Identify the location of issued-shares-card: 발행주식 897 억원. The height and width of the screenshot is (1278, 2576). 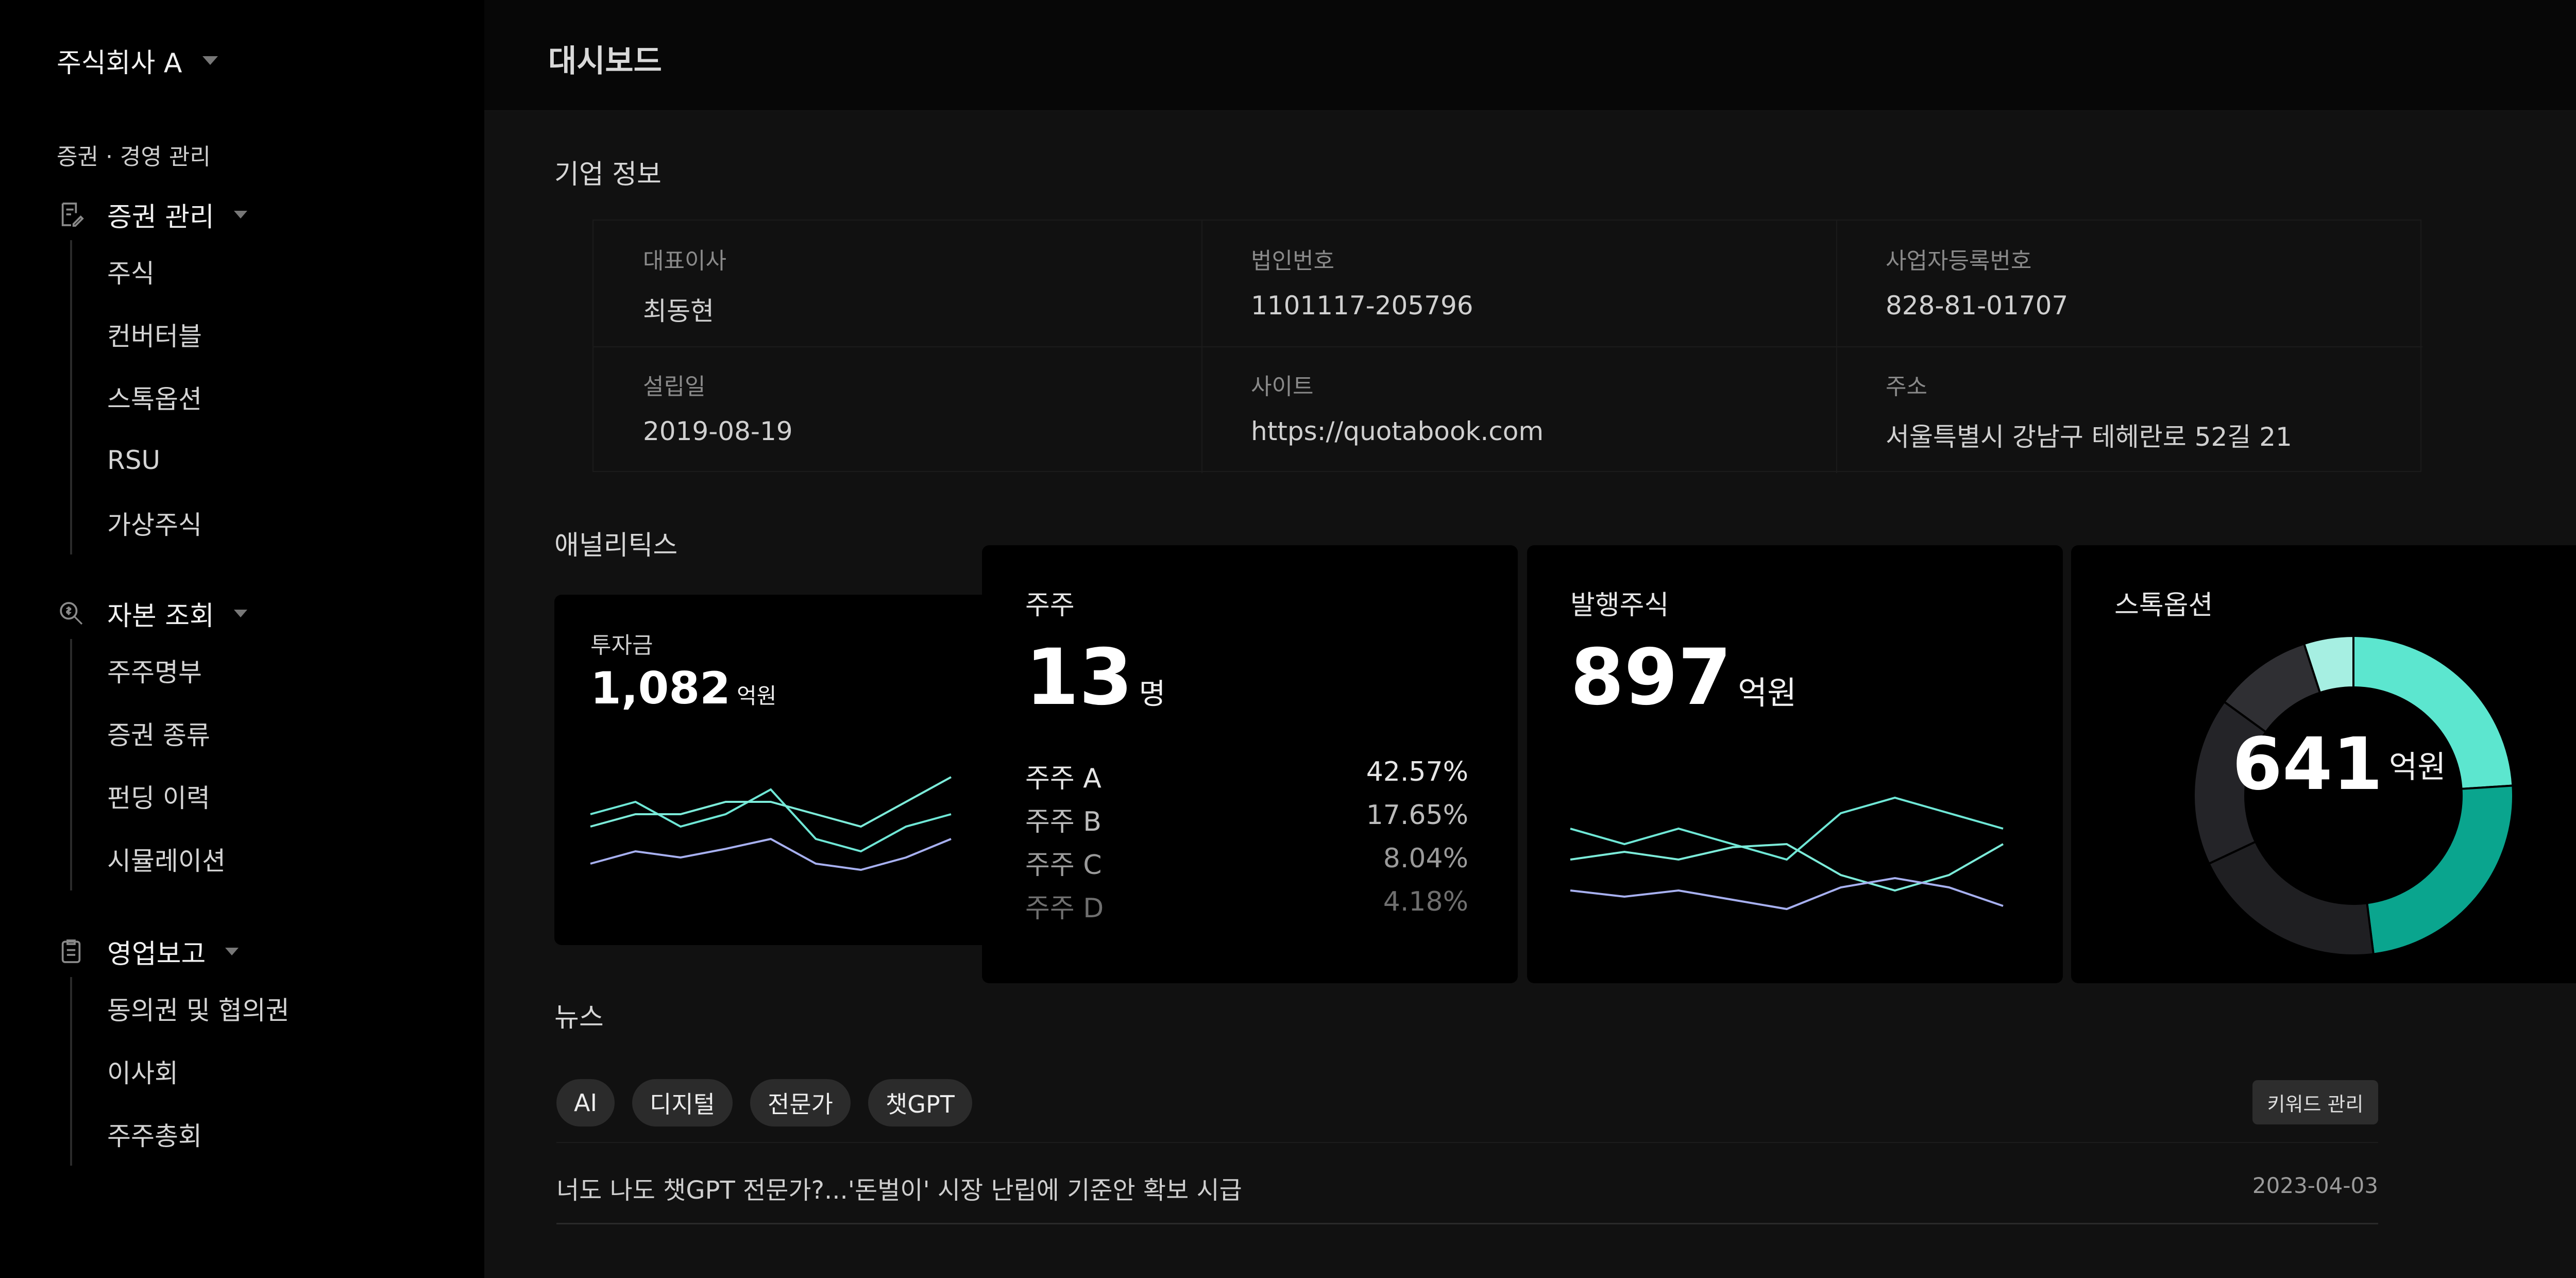
(1795, 764).